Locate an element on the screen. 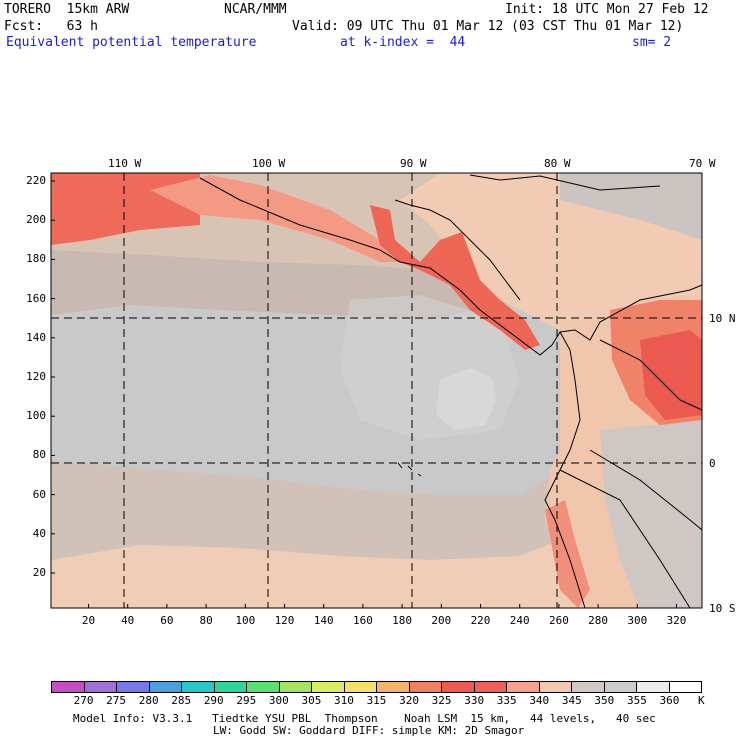 Image resolution: width=740 pixels, height=740 pixels. lon-label-100w: 100 W is located at coordinates (269, 163).